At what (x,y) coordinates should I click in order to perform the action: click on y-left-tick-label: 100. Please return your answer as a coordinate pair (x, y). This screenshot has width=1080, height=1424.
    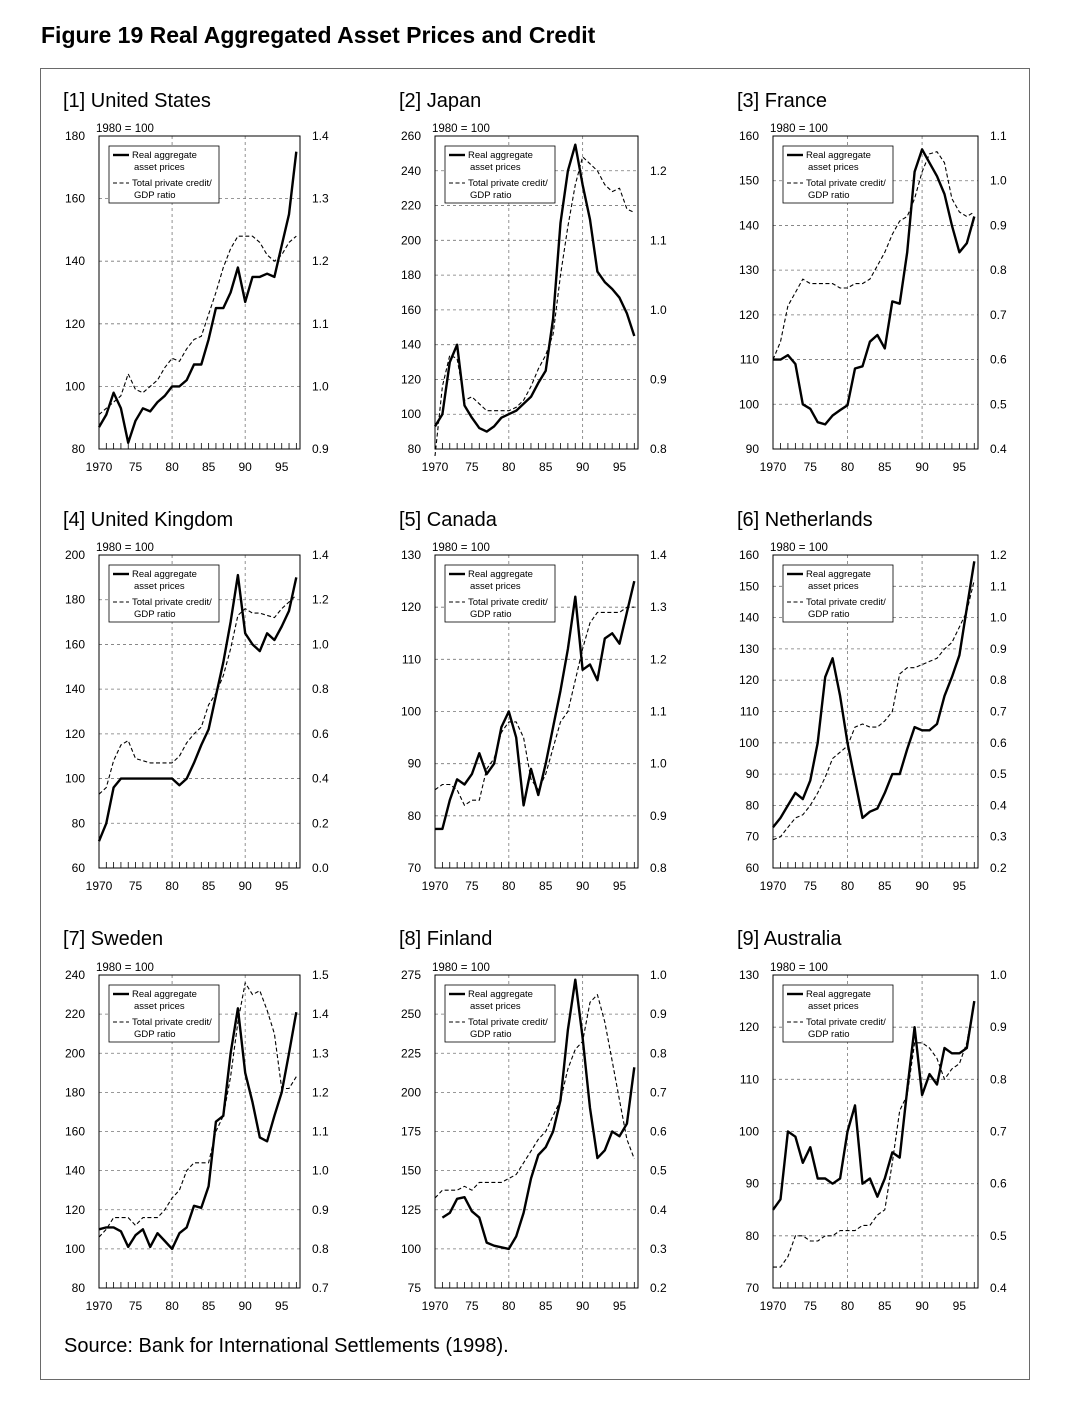
    Looking at the image, I should click on (411, 712).